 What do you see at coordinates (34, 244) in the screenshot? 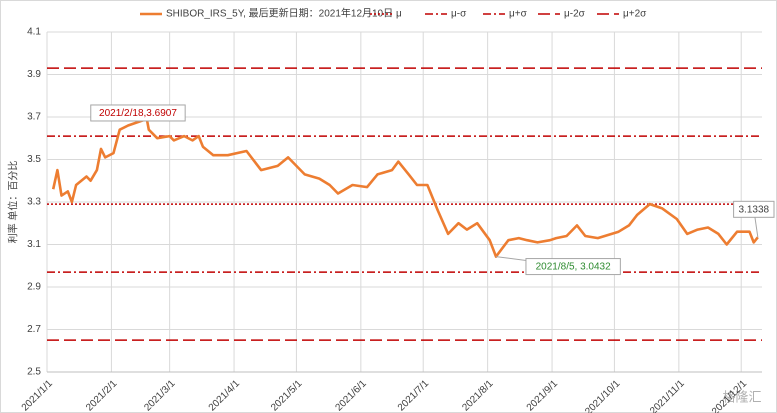
I see `y-tick-label: 3.1` at bounding box center [34, 244].